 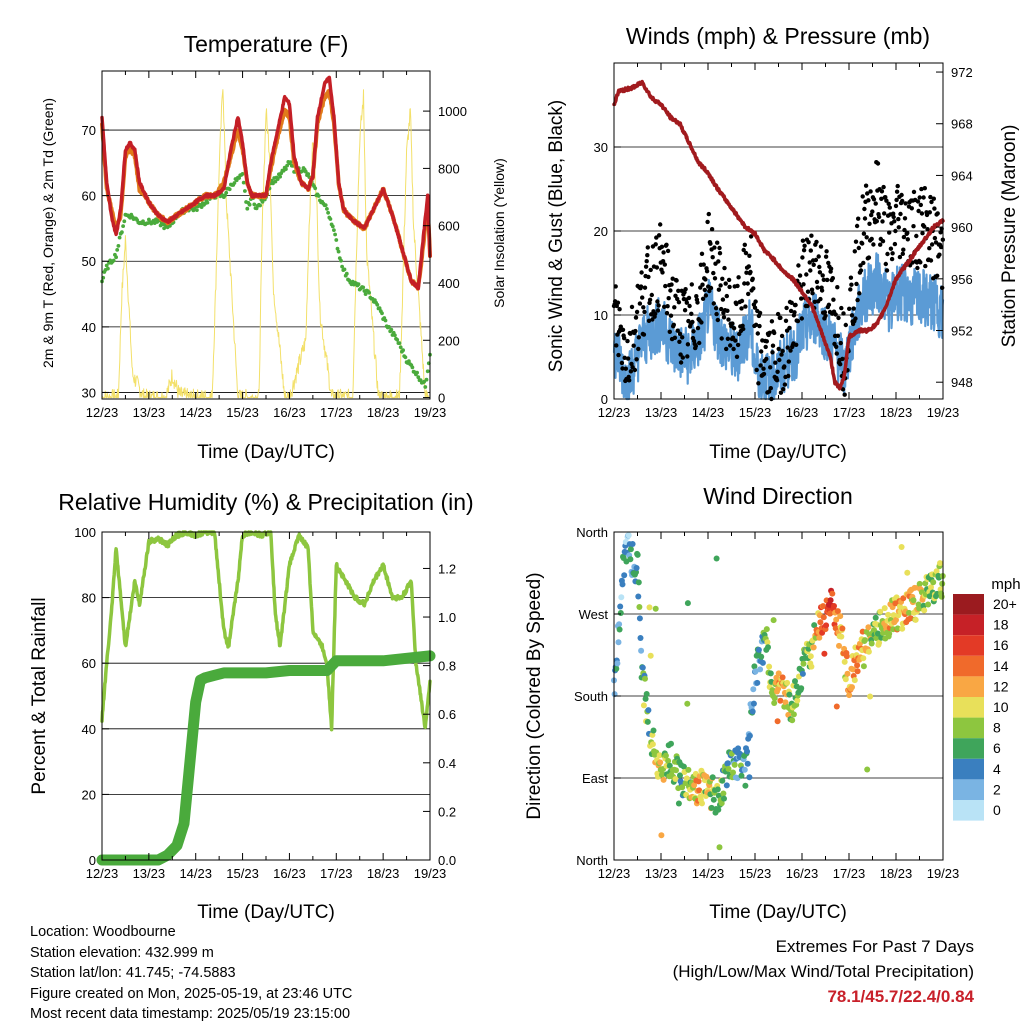 I want to click on x-tick-label: 18/23, so click(x=383, y=873).